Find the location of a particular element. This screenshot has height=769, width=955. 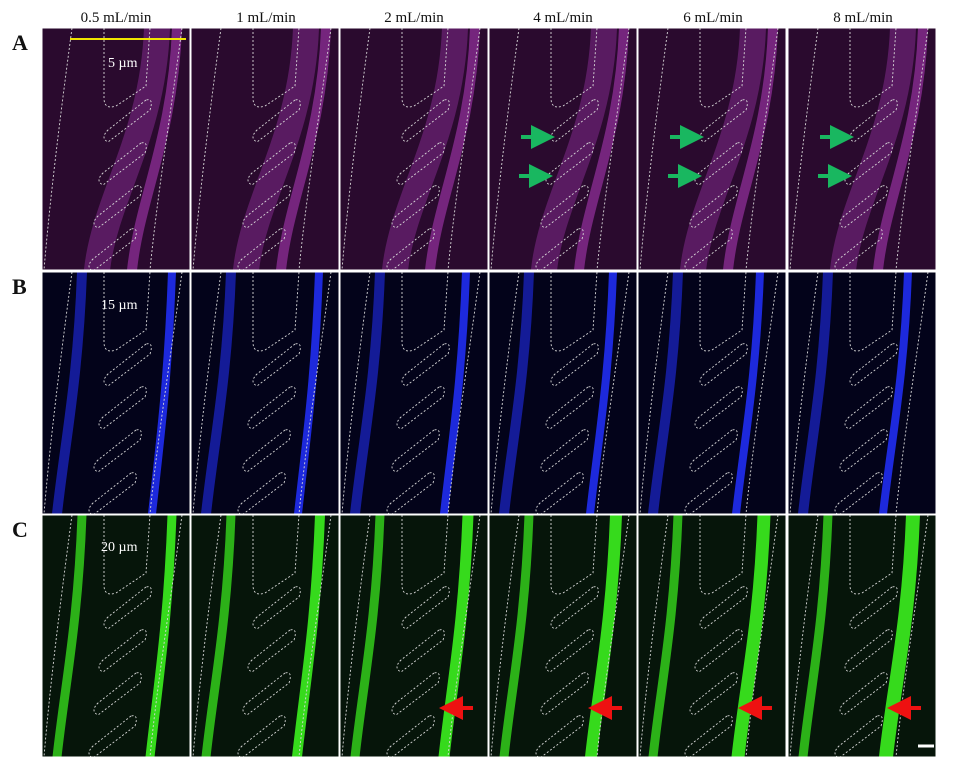

column-header: 8 mL/min is located at coordinates (863, 18).